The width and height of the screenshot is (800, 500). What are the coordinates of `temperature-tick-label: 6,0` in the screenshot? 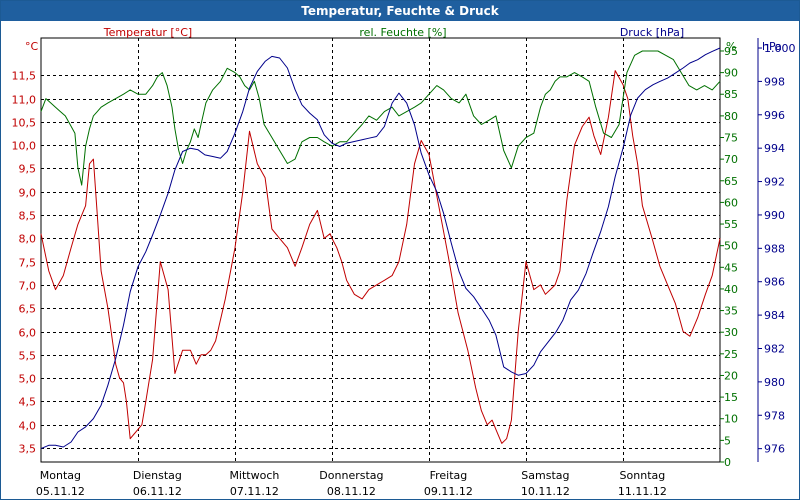 It's located at (28, 333).